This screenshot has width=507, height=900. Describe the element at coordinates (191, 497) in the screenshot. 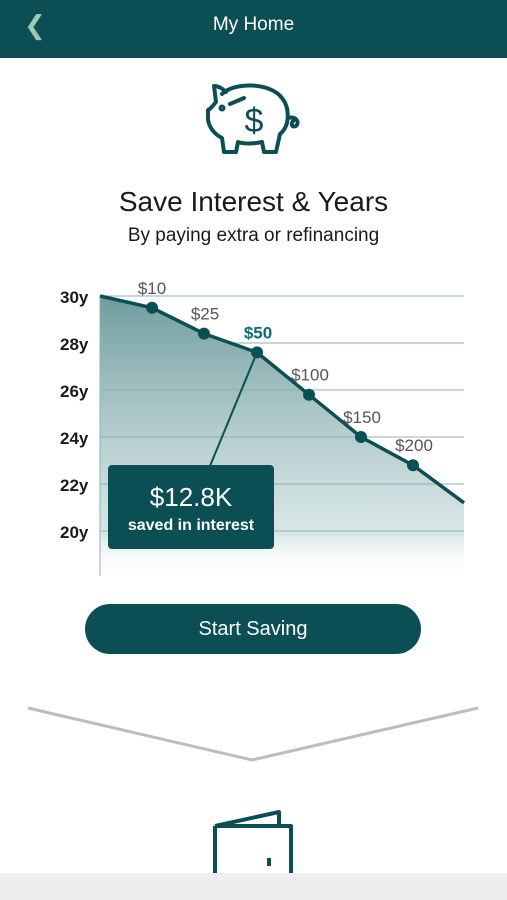

I see `callout-value: $12.8K` at that location.